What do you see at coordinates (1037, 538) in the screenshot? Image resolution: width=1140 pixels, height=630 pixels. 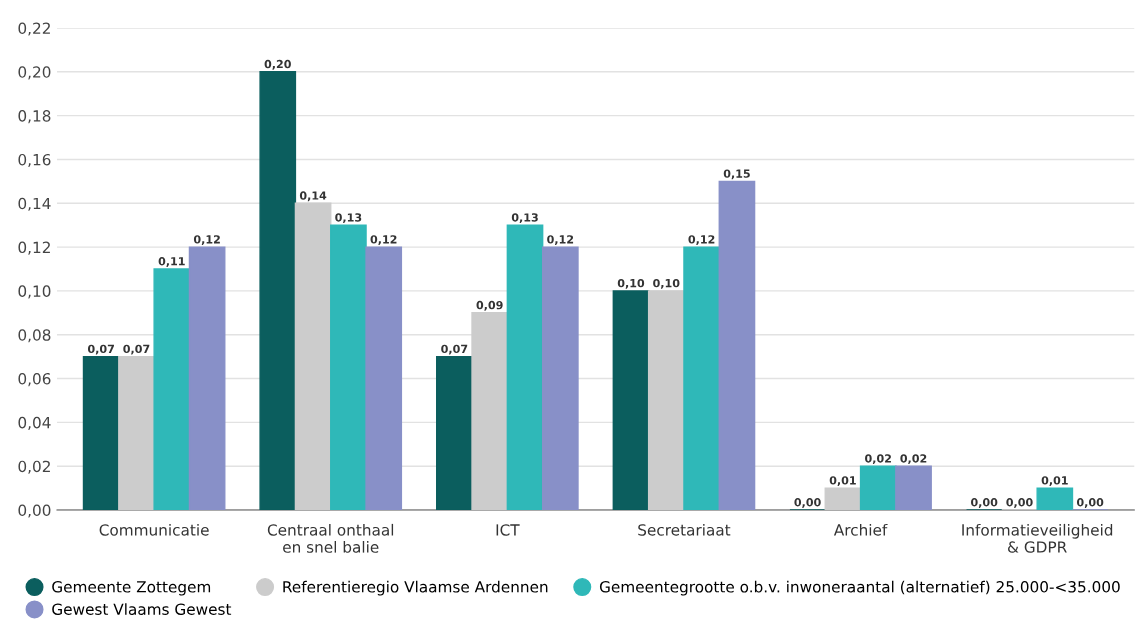 I see `x-tick-label: Informatieveiligheid & GDPR` at bounding box center [1037, 538].